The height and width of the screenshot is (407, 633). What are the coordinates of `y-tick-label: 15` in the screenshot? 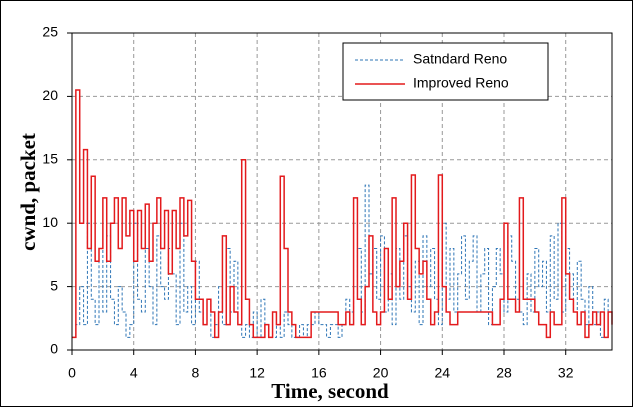 It's located at (50, 159).